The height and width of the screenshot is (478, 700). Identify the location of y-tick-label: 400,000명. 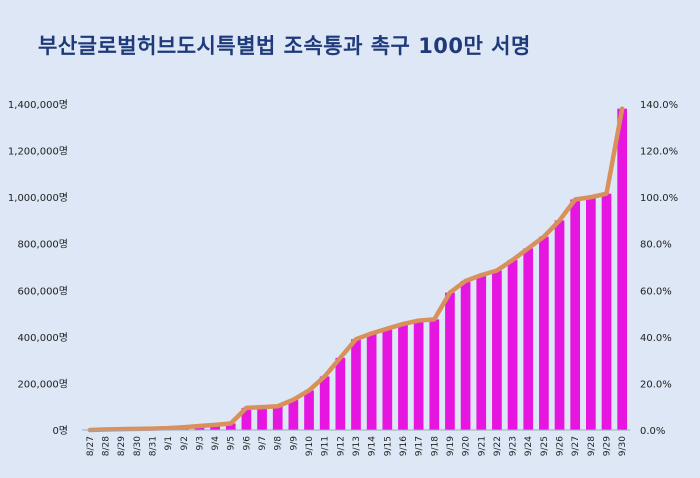
(42, 338).